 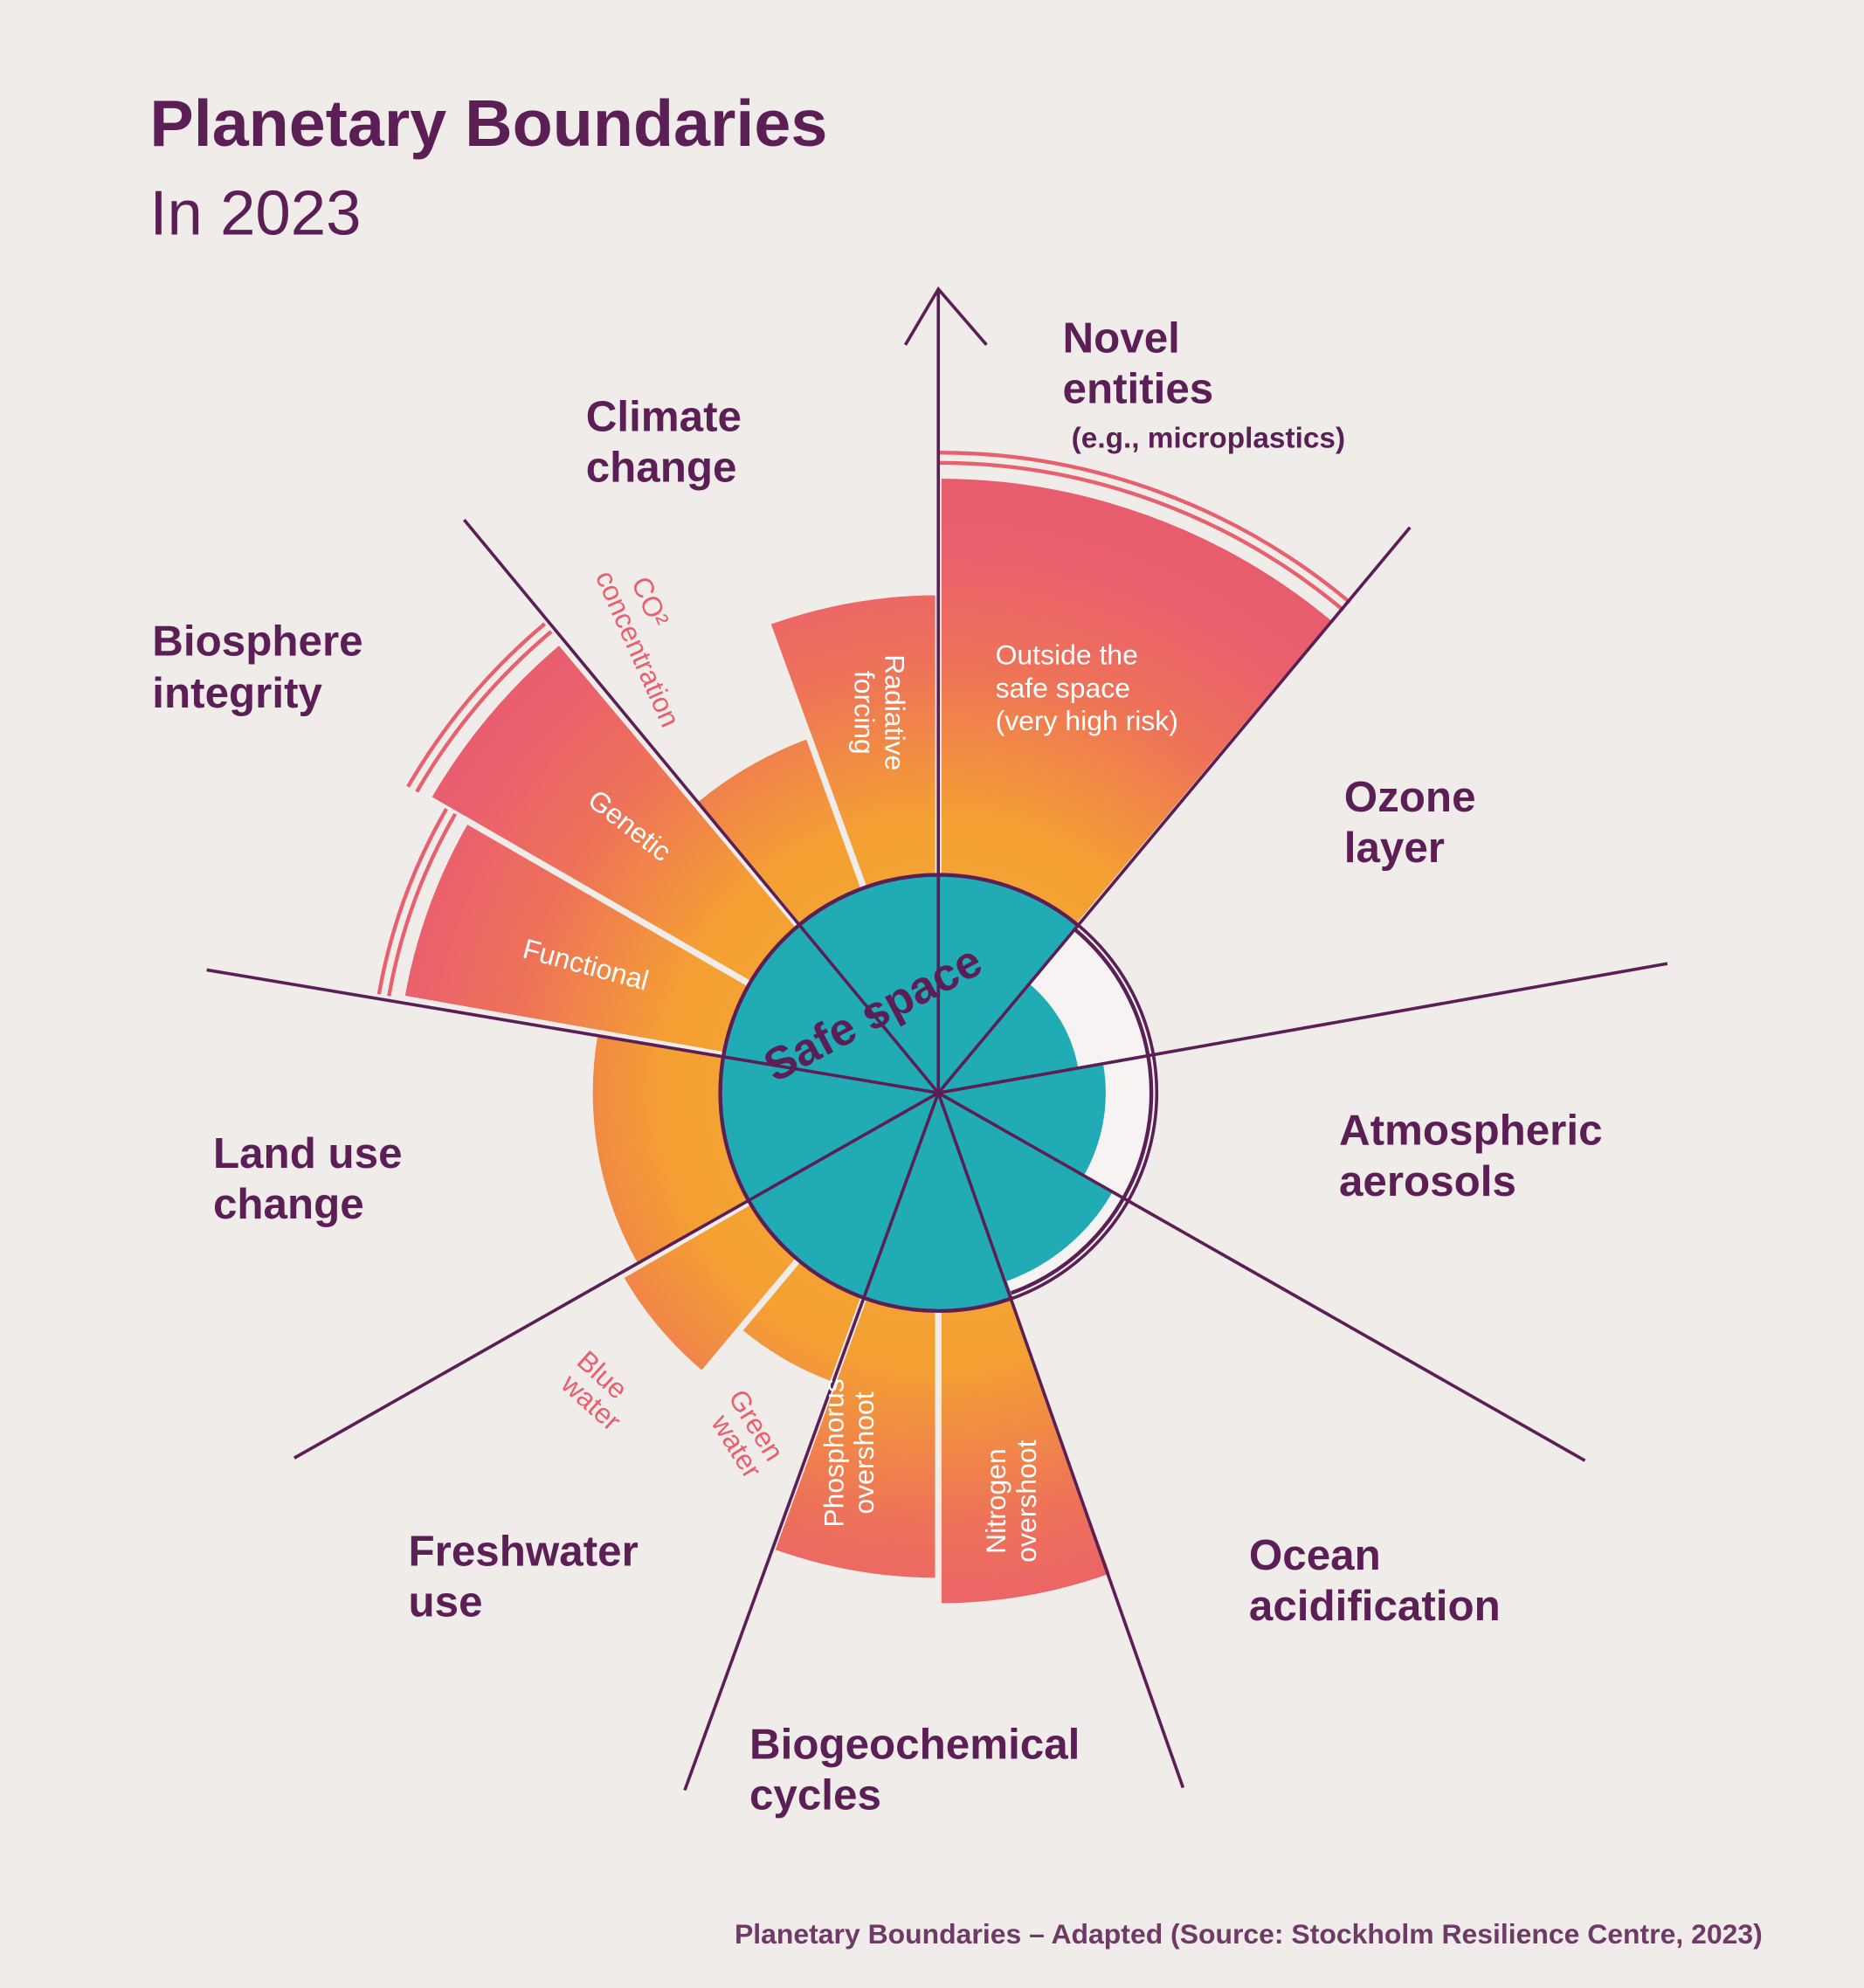 What do you see at coordinates (257, 641) in the screenshot?
I see `boundary-label: Biosphere` at bounding box center [257, 641].